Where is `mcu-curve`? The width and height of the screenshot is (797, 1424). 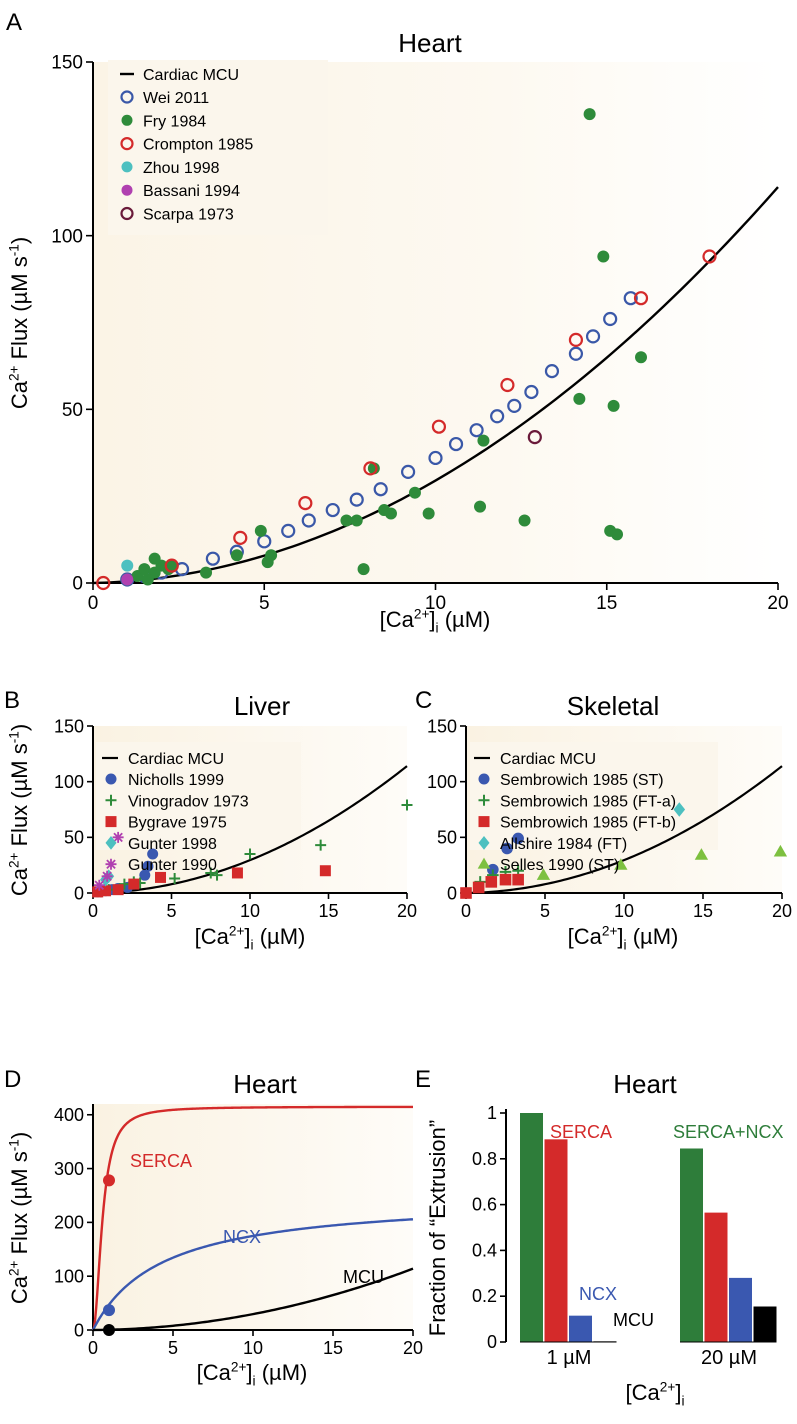 mcu-curve is located at coordinates (250, 830).